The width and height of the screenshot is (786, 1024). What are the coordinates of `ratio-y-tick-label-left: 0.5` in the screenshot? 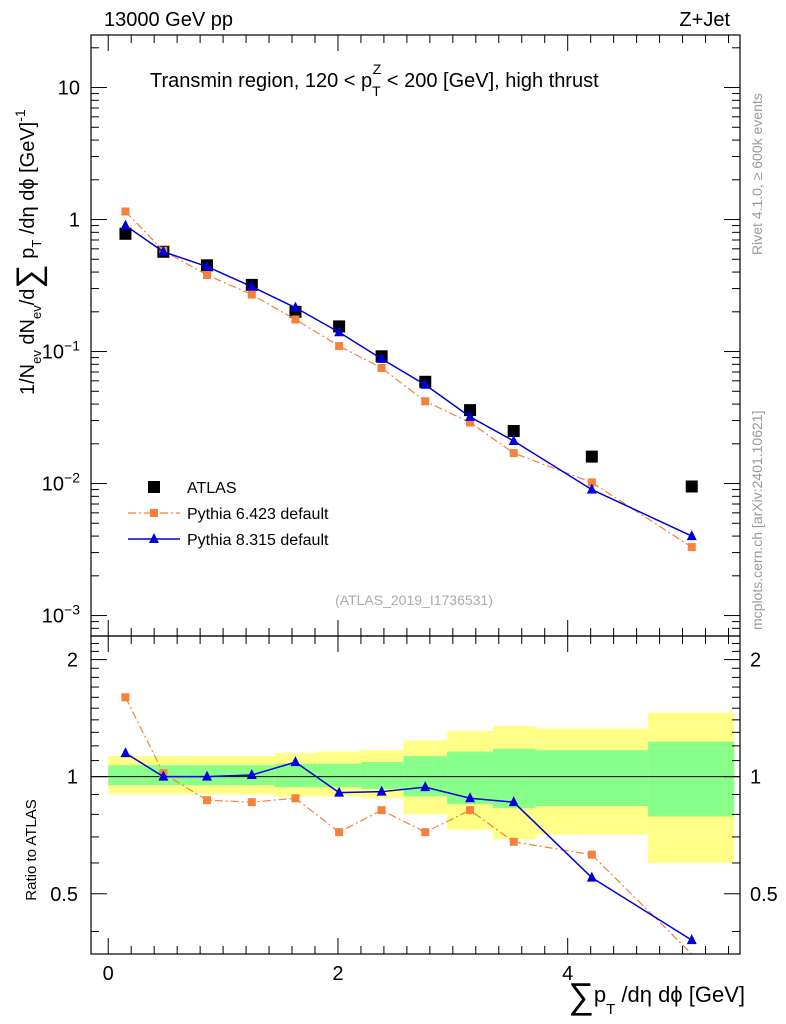 It's located at (64, 895).